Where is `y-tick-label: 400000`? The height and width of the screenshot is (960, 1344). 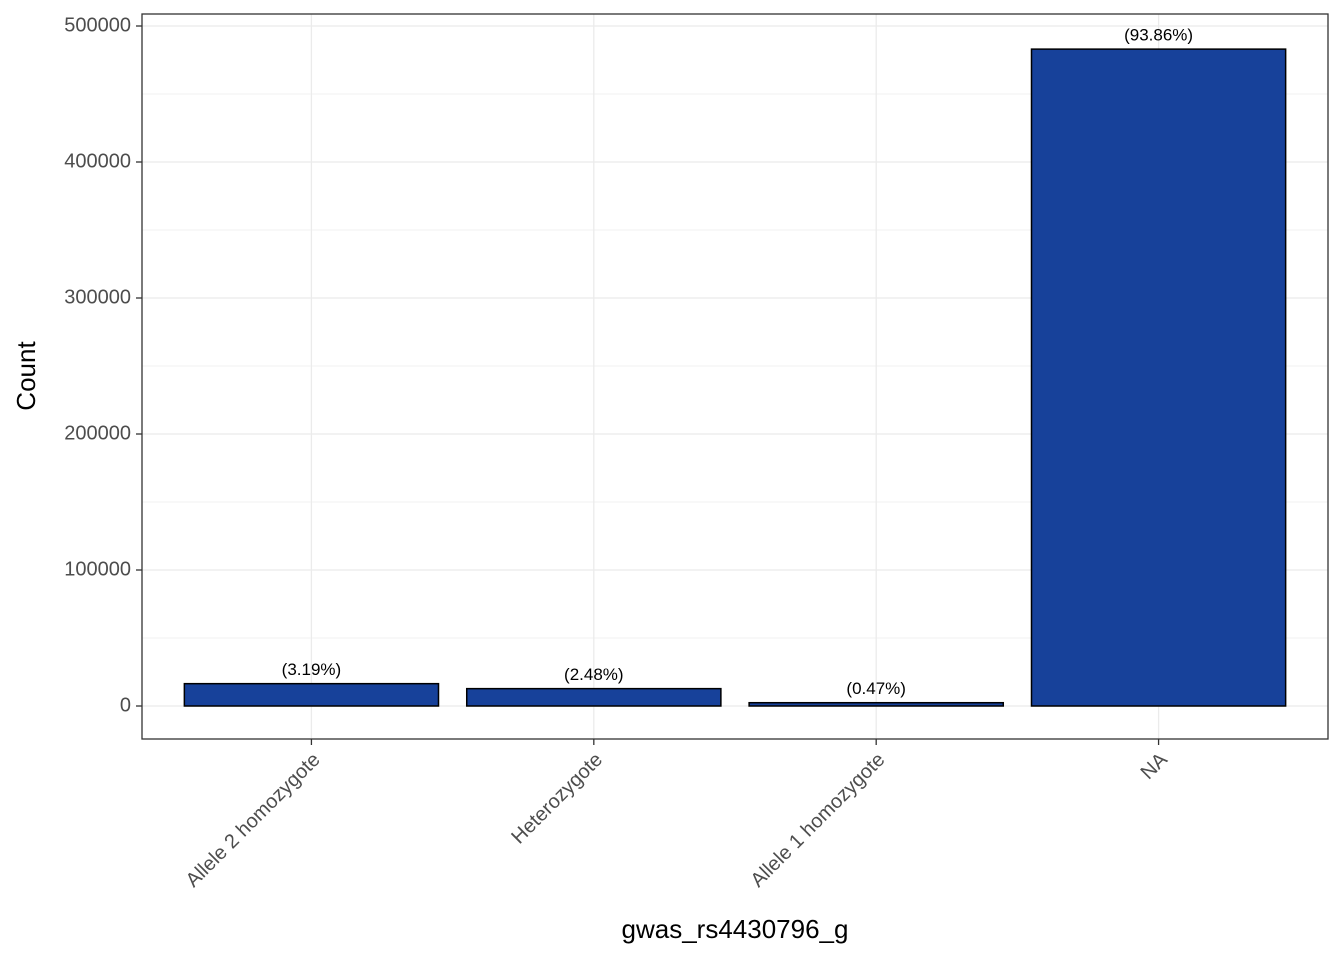
y-tick-label: 400000 is located at coordinates (97, 161).